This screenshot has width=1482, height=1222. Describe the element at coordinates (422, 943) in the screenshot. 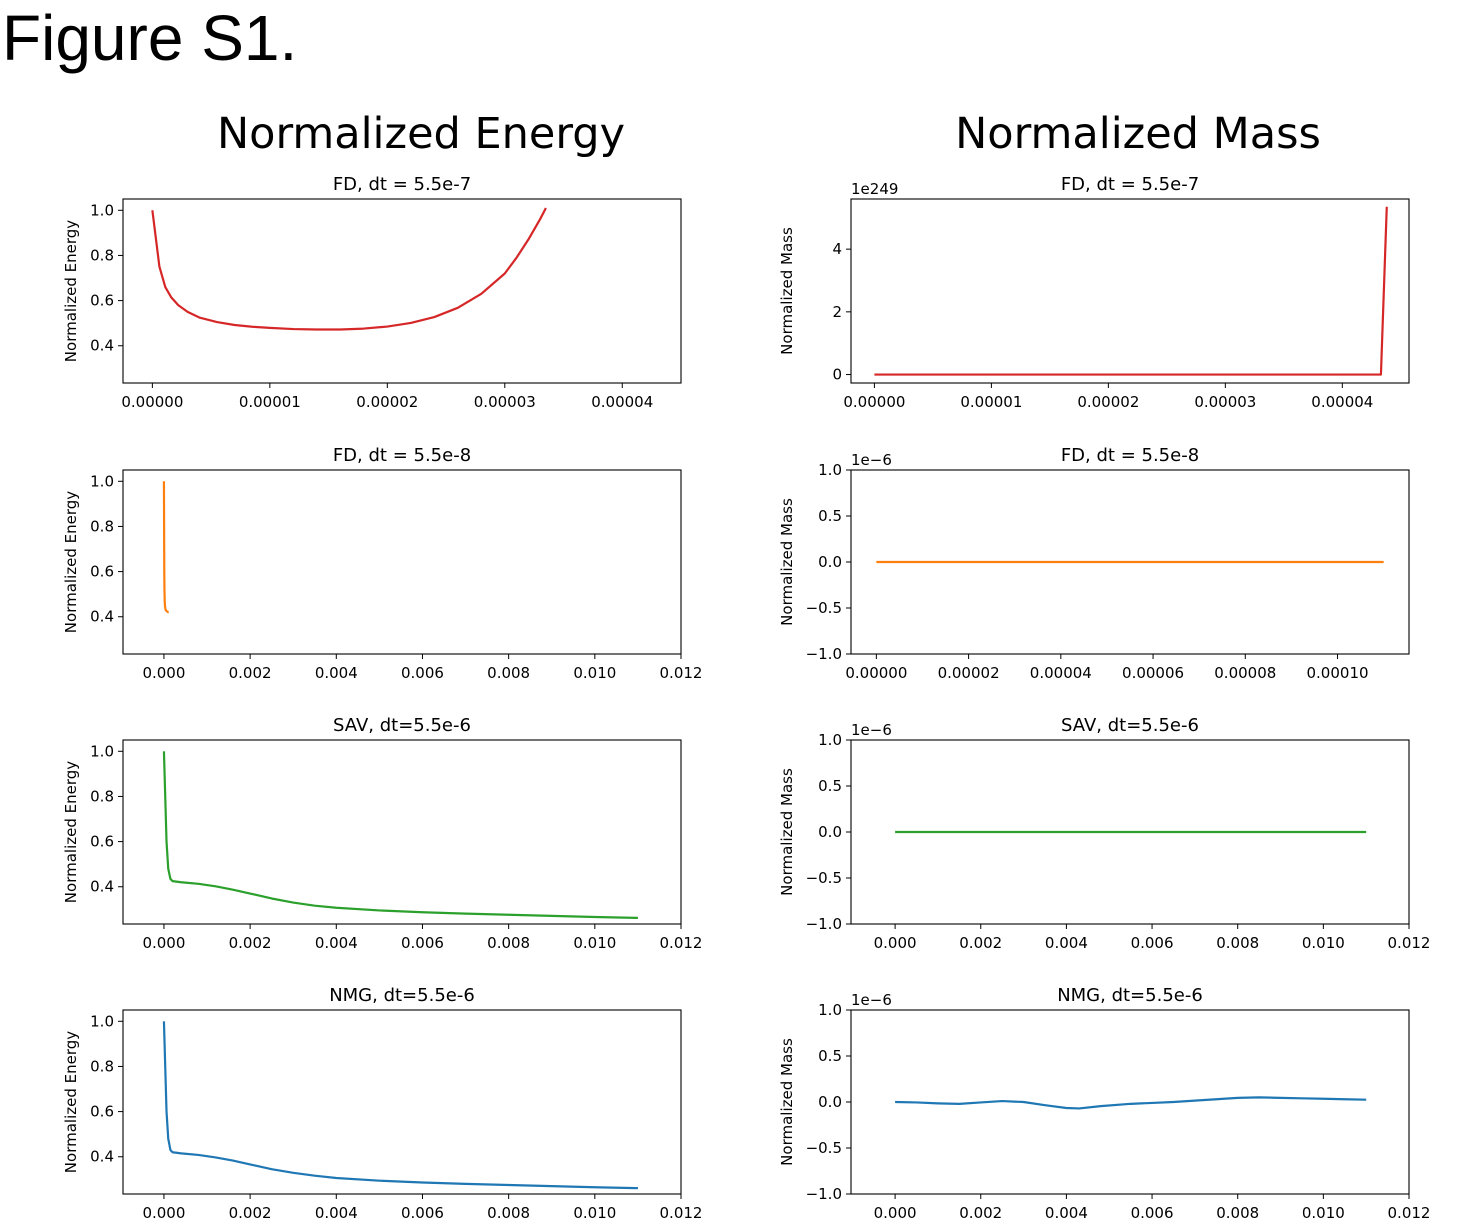

I see `panel-3-x-tick-label: 0.006` at that location.